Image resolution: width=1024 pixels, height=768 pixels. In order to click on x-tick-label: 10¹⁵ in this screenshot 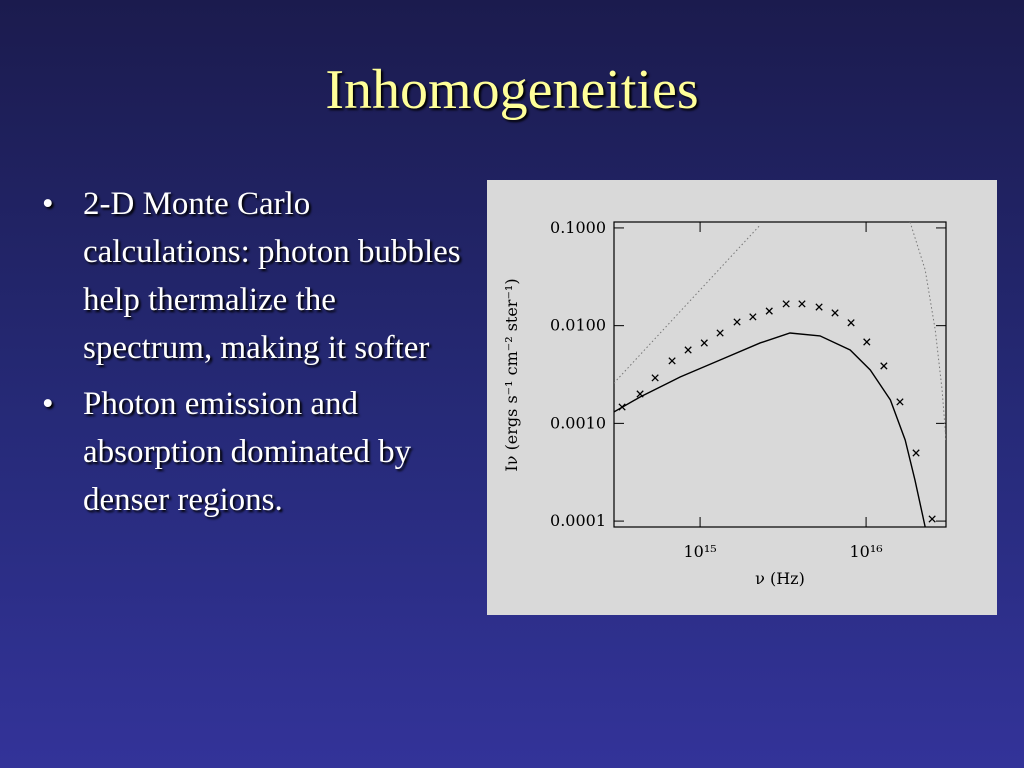, I will do `click(699, 551)`.